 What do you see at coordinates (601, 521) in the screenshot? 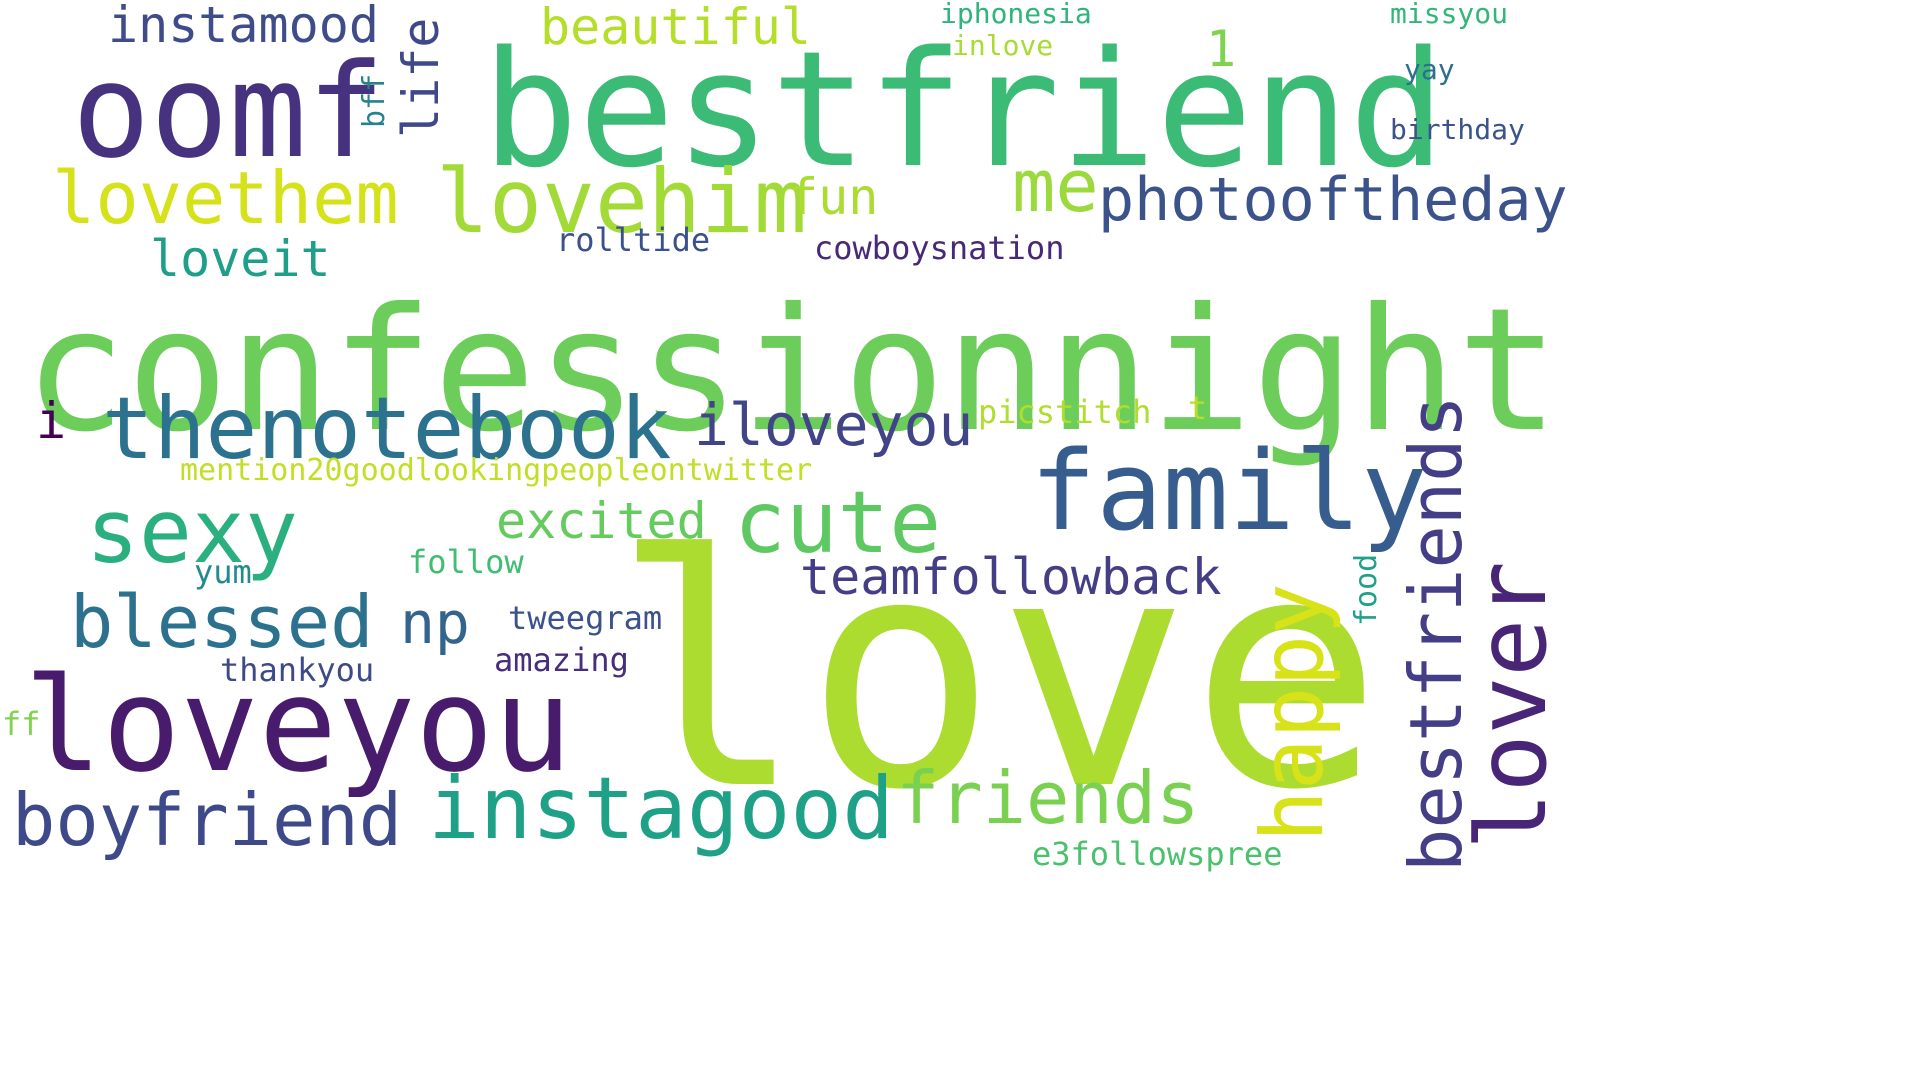
I see `word-excited: excited` at bounding box center [601, 521].